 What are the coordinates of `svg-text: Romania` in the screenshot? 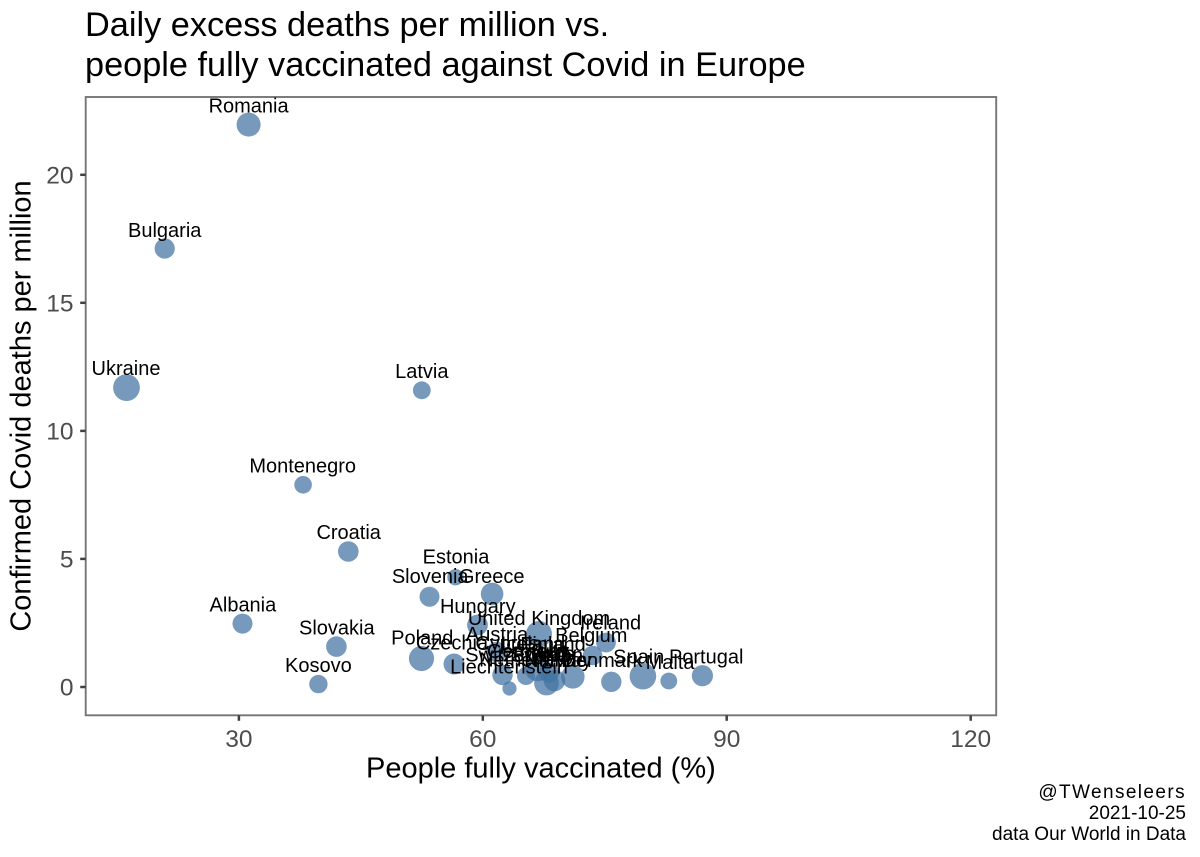 It's located at (249, 106).